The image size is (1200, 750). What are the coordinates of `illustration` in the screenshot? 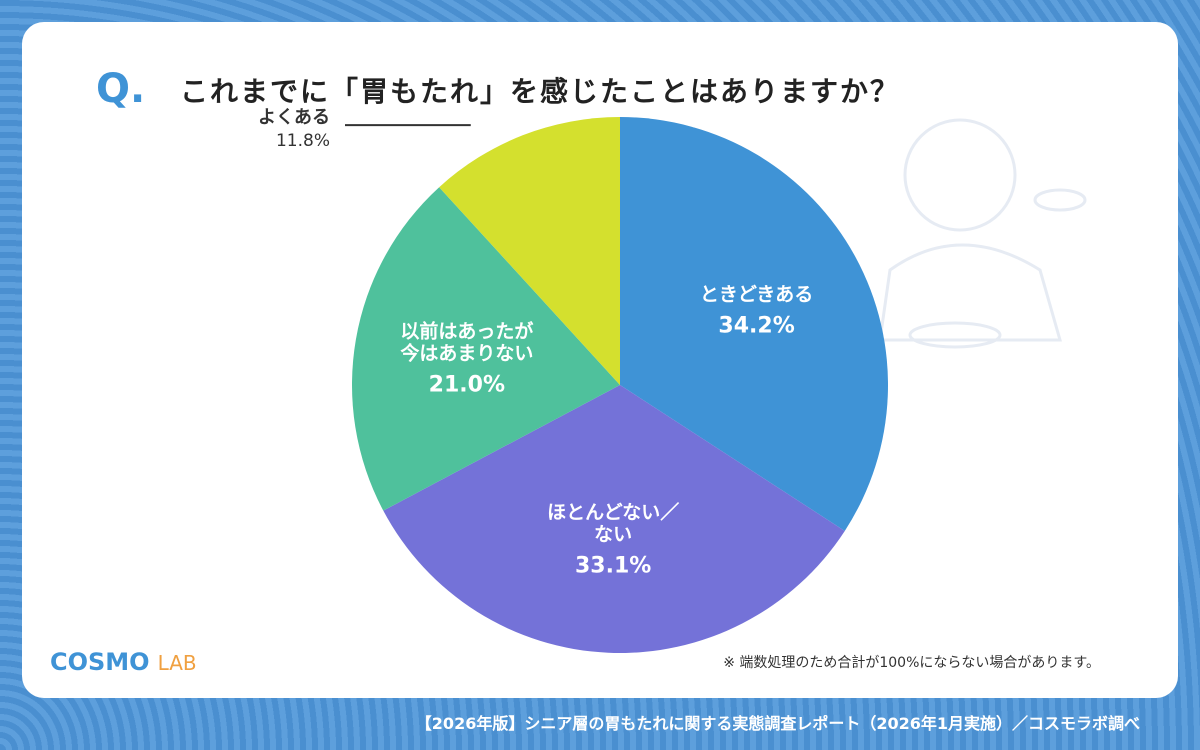 It's located at (982, 233).